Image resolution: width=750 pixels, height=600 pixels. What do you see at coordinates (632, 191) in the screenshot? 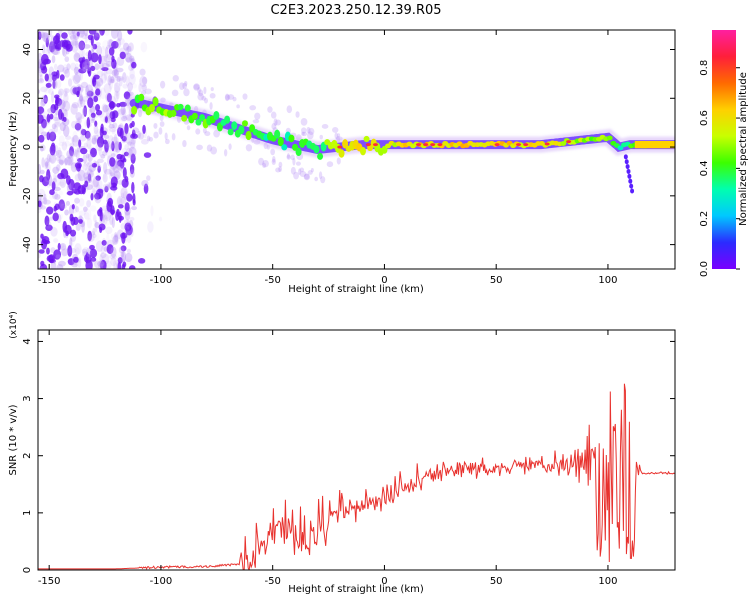
I see `ridge-tail` at bounding box center [632, 191].